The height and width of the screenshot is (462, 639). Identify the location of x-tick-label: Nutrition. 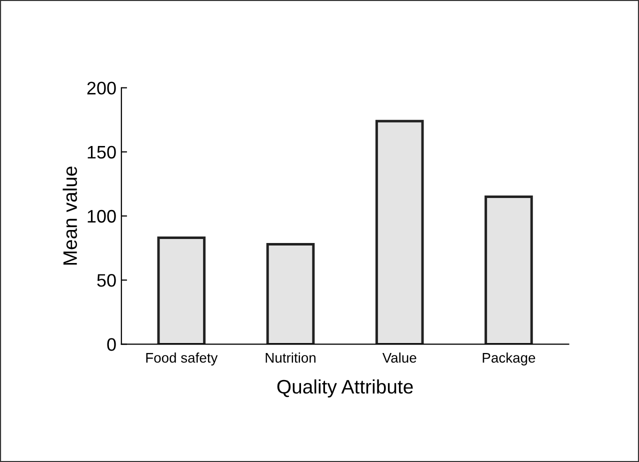
(291, 357).